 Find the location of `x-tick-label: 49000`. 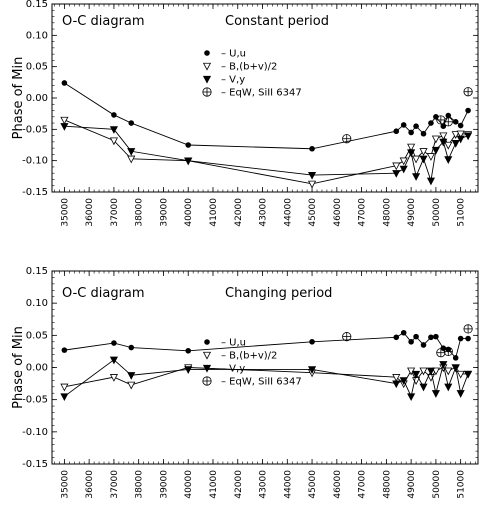

x-tick-label: 49000 is located at coordinates (412, 484).